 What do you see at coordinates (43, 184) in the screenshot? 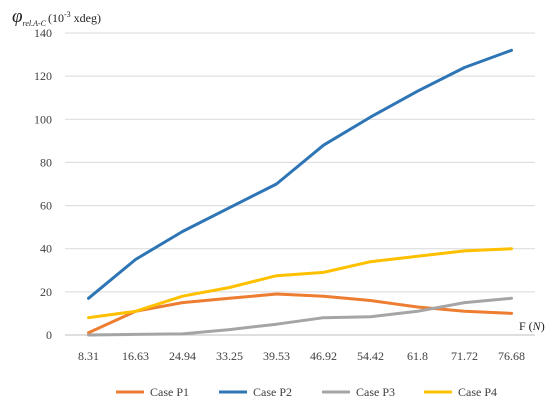
I see `y-axis-tick-labels: 0 20 40 60 80 100 120 140` at bounding box center [43, 184].